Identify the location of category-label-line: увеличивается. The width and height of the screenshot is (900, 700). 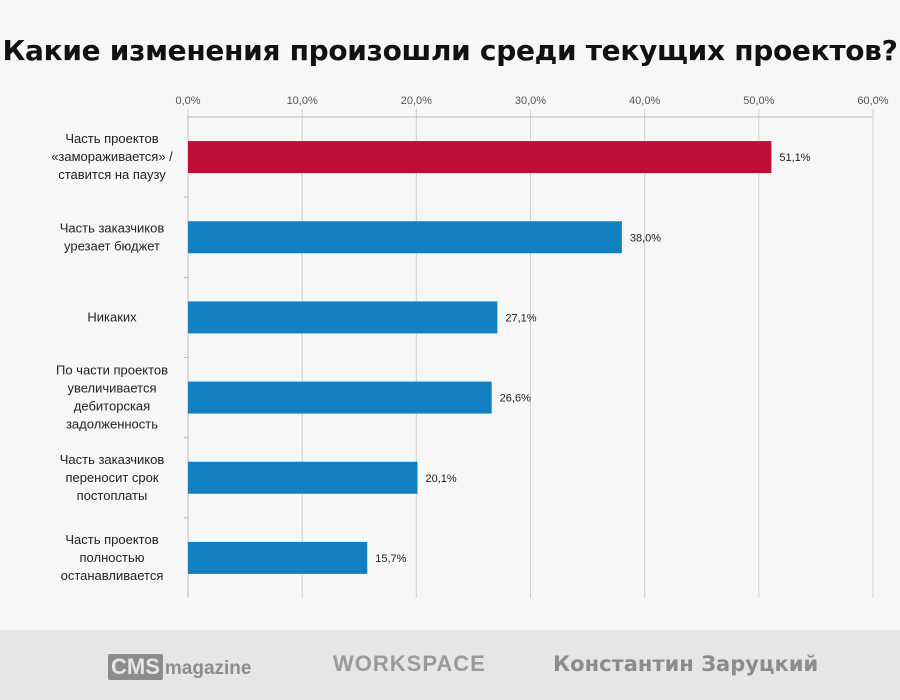
(111, 388).